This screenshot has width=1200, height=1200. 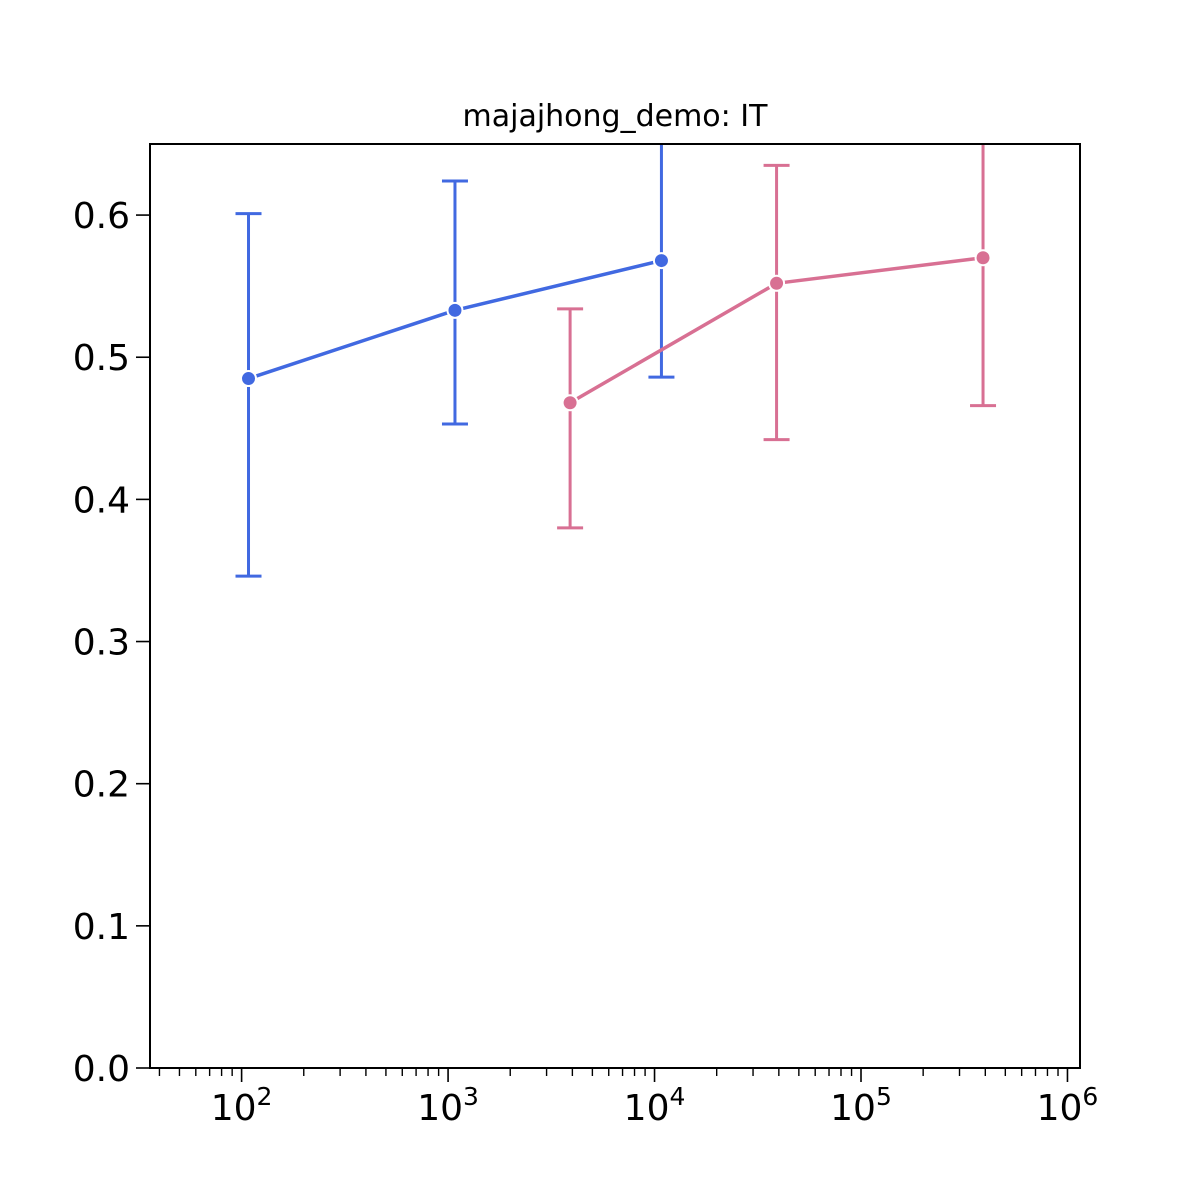 I want to click on x-tick-label: 10⁵, so click(x=861, y=1105).